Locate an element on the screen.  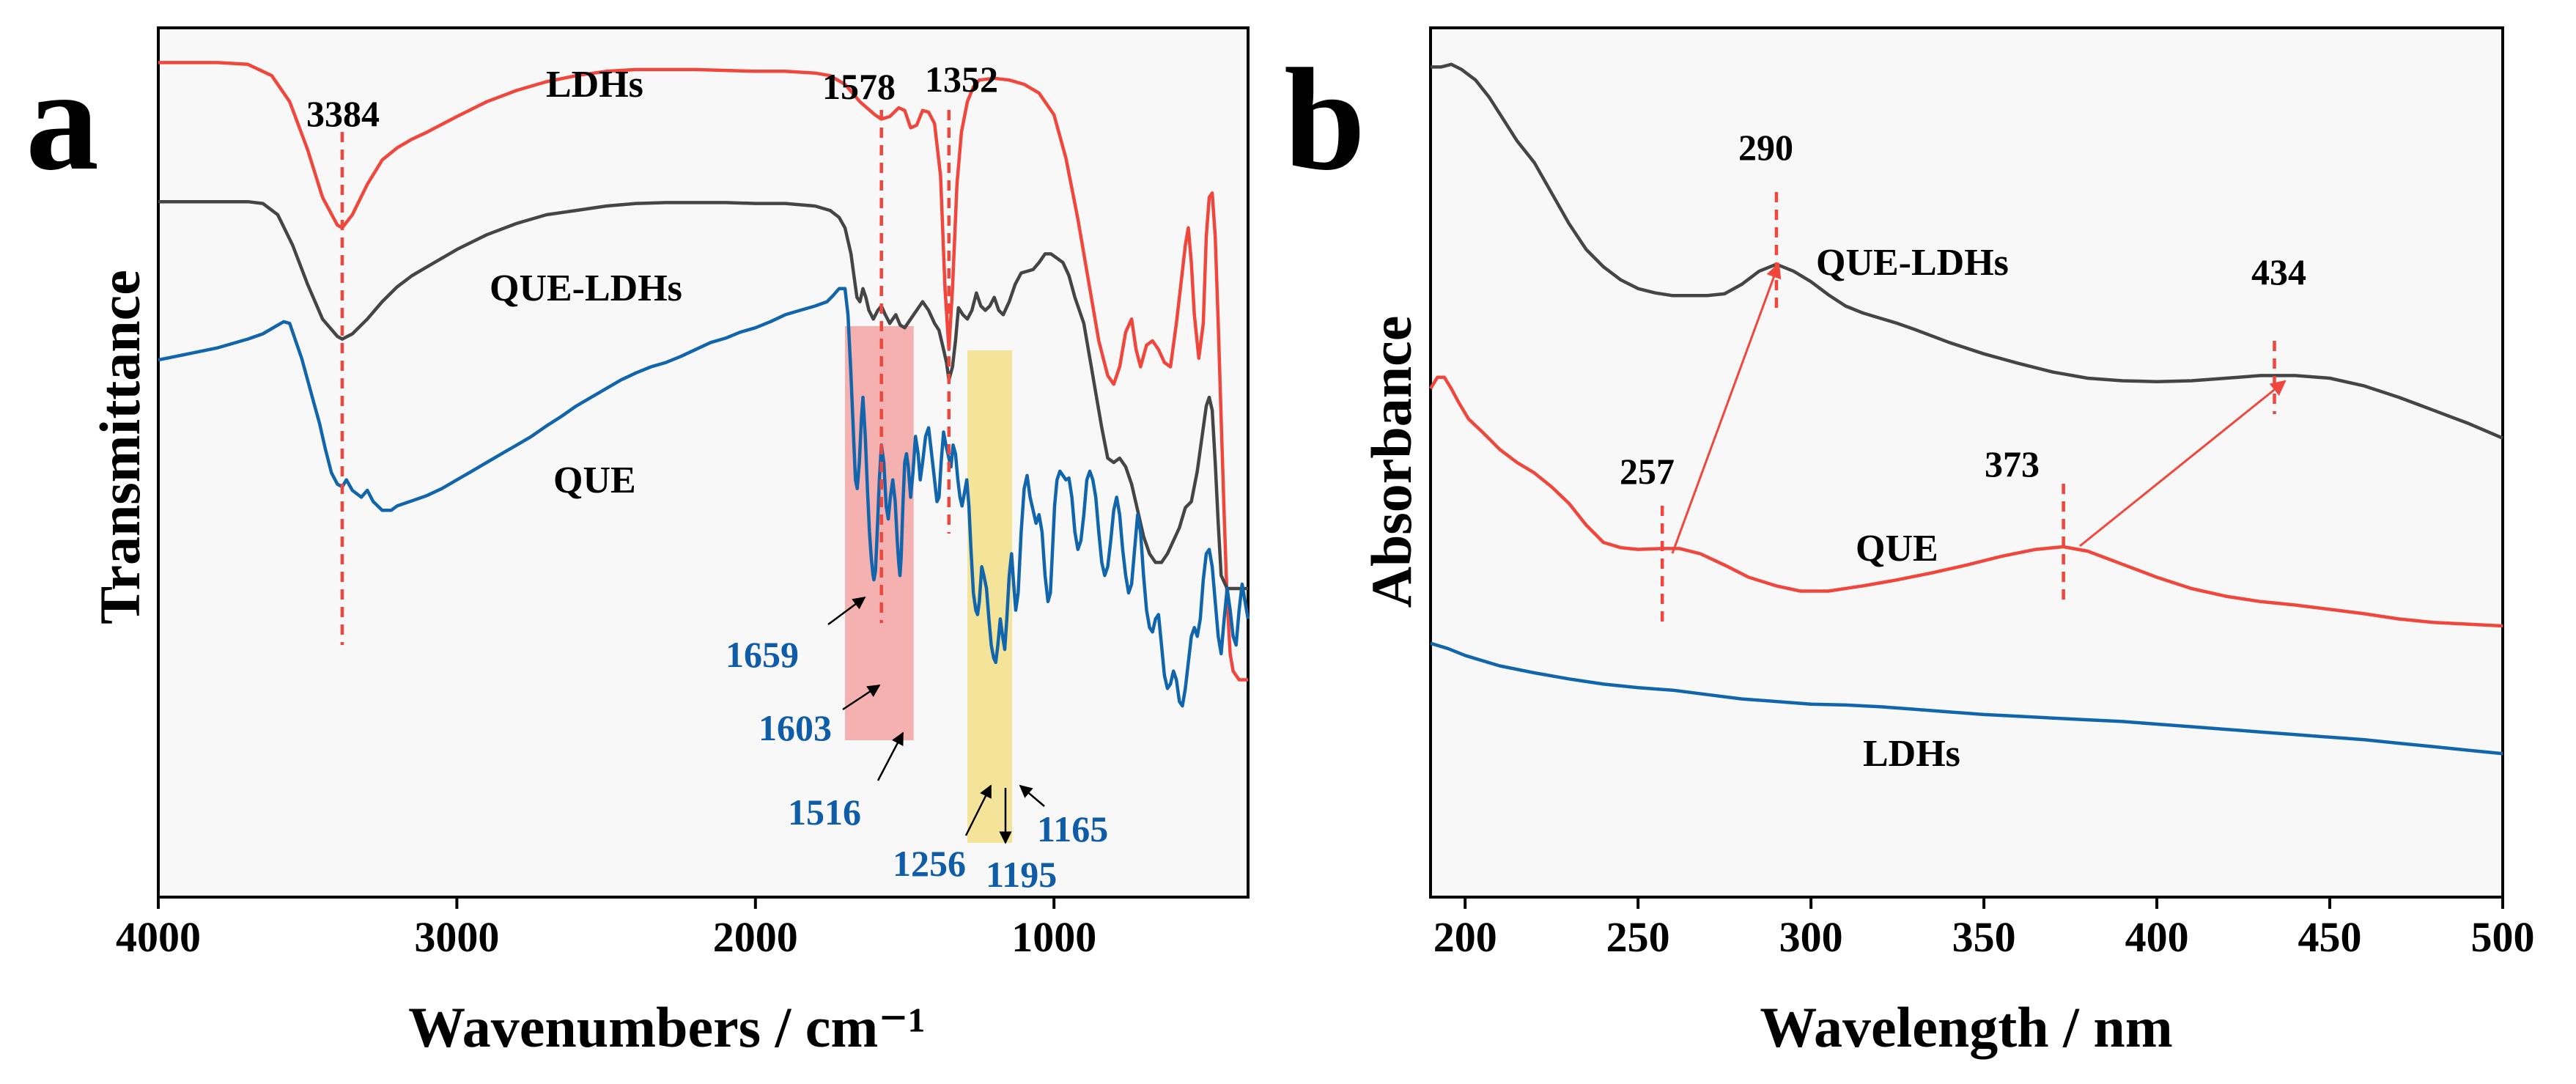
y-axis-title-b: Absorbance is located at coordinates (1391, 462).